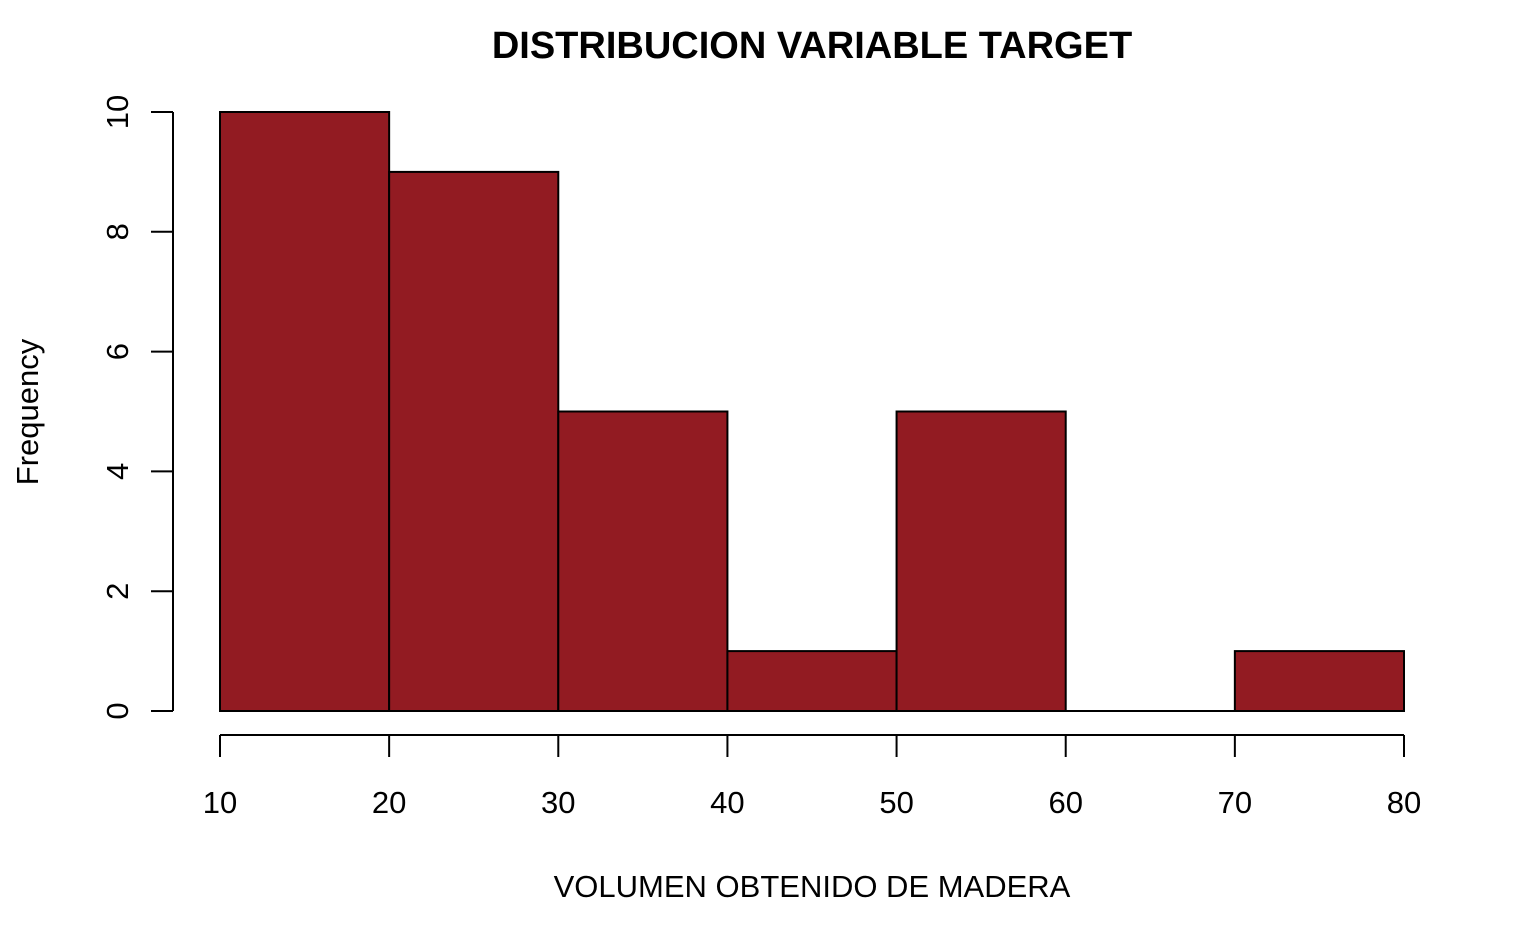  Describe the element at coordinates (117, 231) in the screenshot. I see `y-tick-label-8: 8` at that location.